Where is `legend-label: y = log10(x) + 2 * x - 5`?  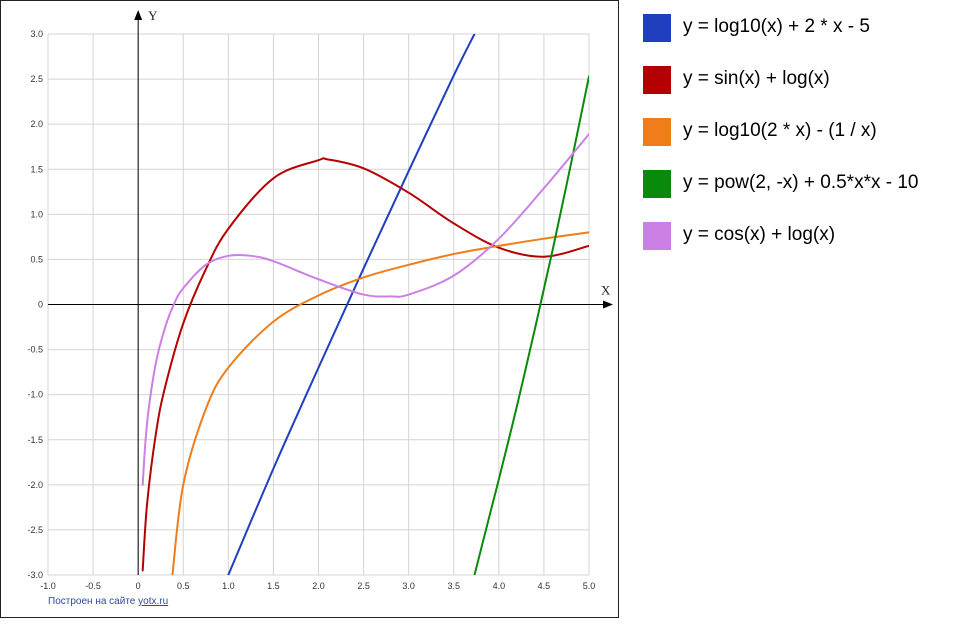 legend-label: y = log10(x) + 2 * x - 5 is located at coordinates (776, 26).